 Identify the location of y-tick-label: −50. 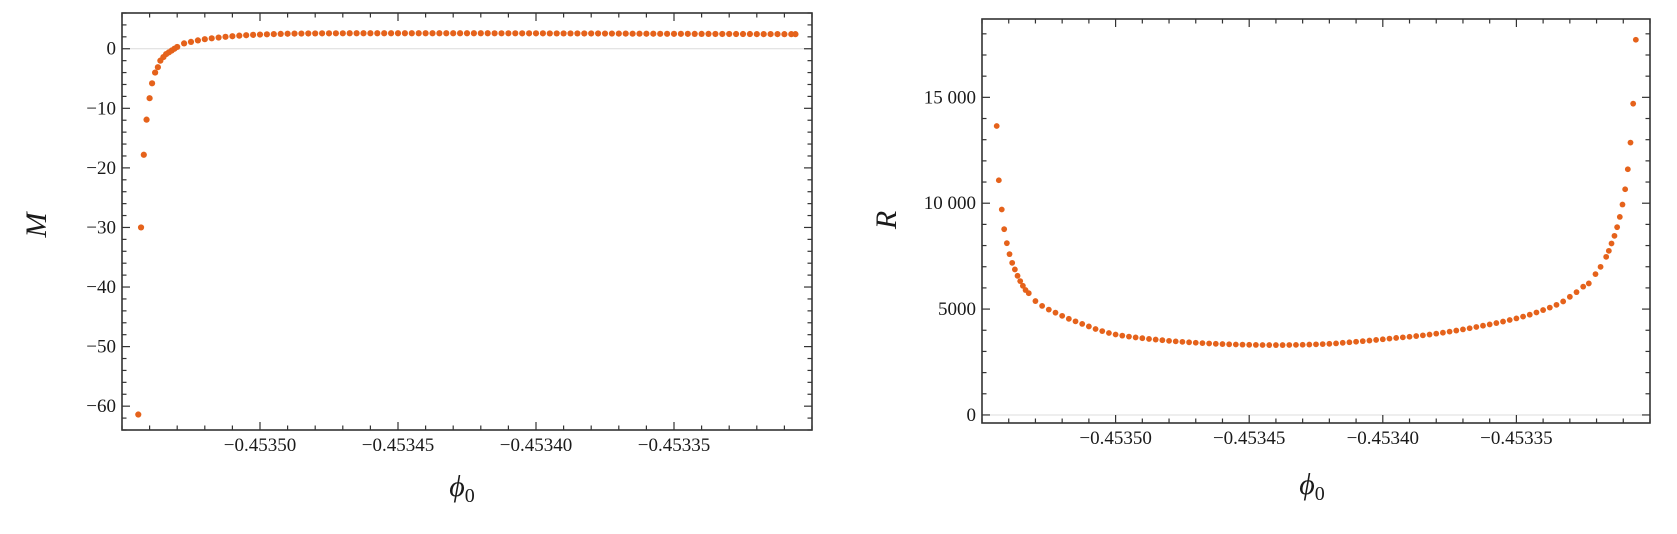
(101, 347).